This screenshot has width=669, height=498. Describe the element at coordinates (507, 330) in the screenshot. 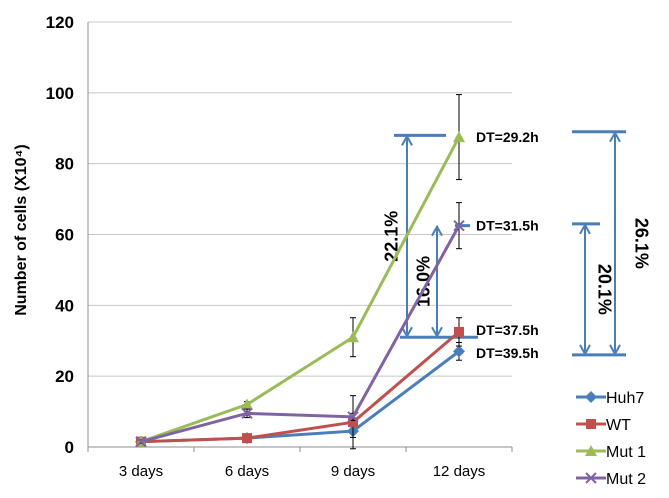

I see `dt-label: DT=37.5h` at that location.